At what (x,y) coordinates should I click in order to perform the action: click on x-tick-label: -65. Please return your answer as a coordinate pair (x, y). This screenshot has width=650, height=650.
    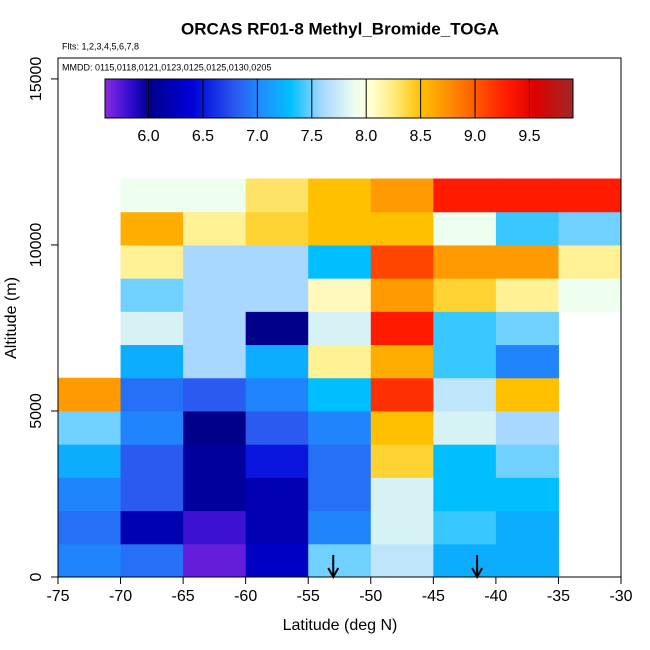
    Looking at the image, I should click on (183, 596).